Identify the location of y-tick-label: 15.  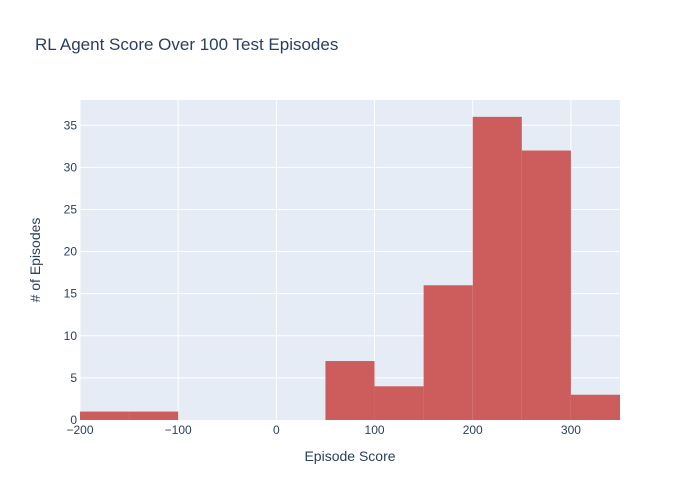
(71, 294).